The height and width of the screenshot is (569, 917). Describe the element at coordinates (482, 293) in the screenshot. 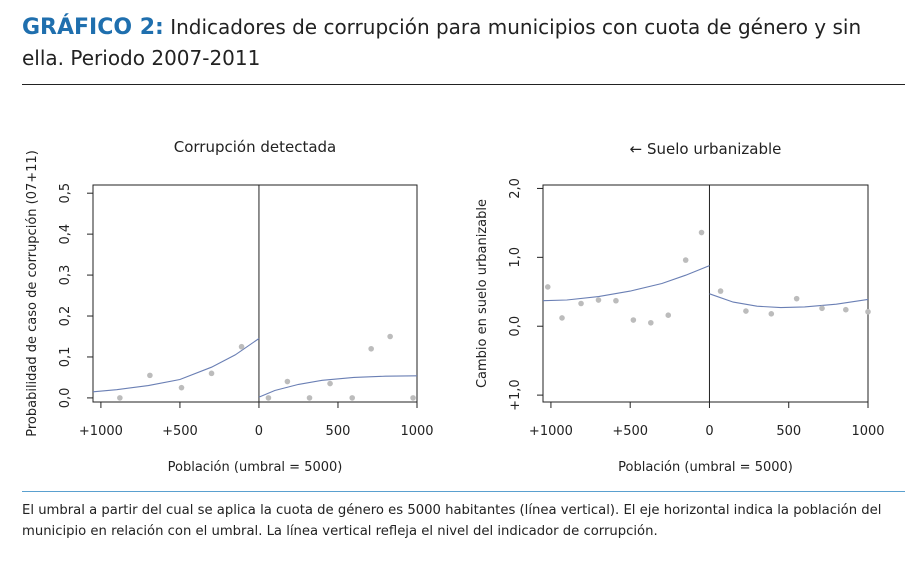

I see `y-axis-label: Cambio en suelo urbanizable` at that location.